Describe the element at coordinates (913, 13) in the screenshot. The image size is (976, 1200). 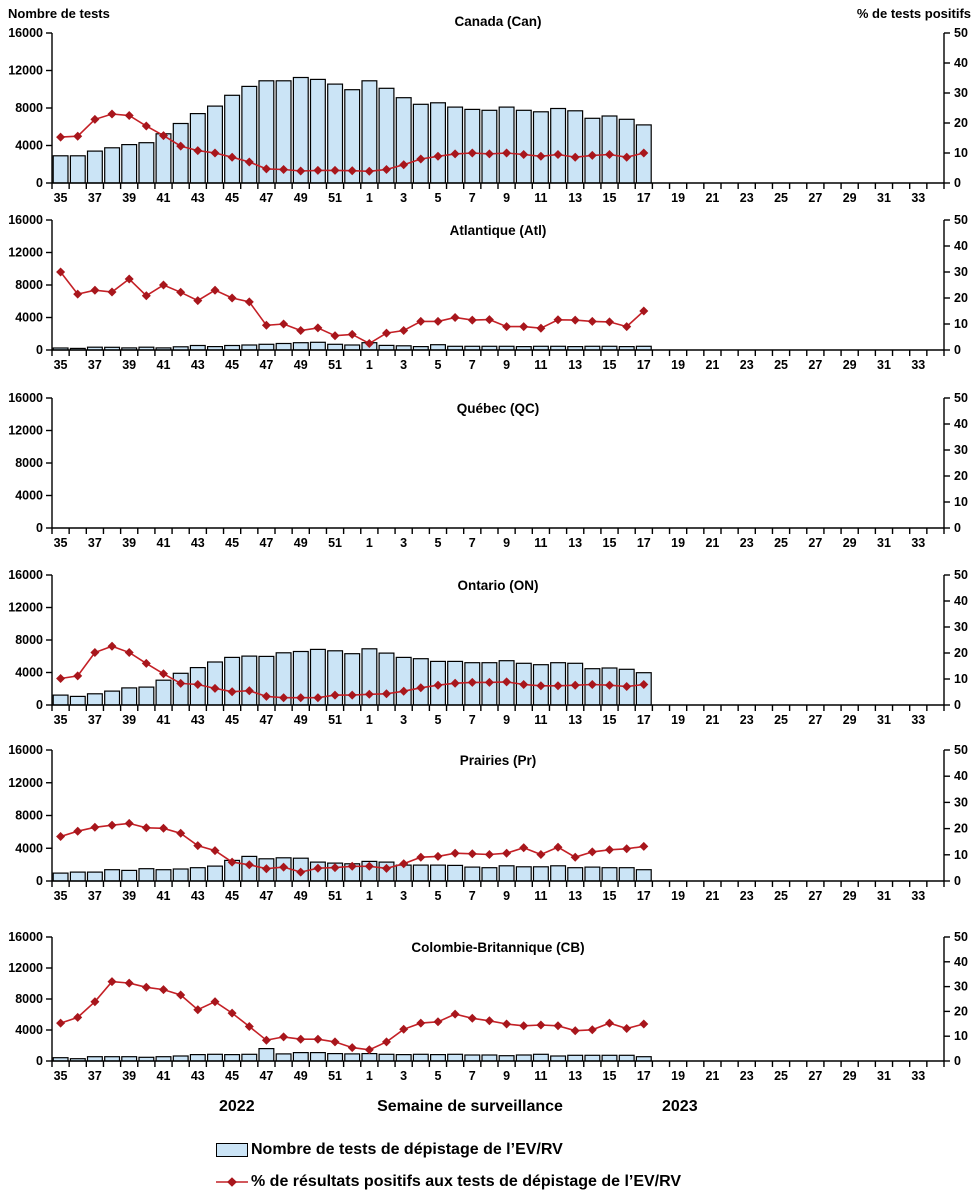
I see `right-axis-title: % de tests positifs` at that location.